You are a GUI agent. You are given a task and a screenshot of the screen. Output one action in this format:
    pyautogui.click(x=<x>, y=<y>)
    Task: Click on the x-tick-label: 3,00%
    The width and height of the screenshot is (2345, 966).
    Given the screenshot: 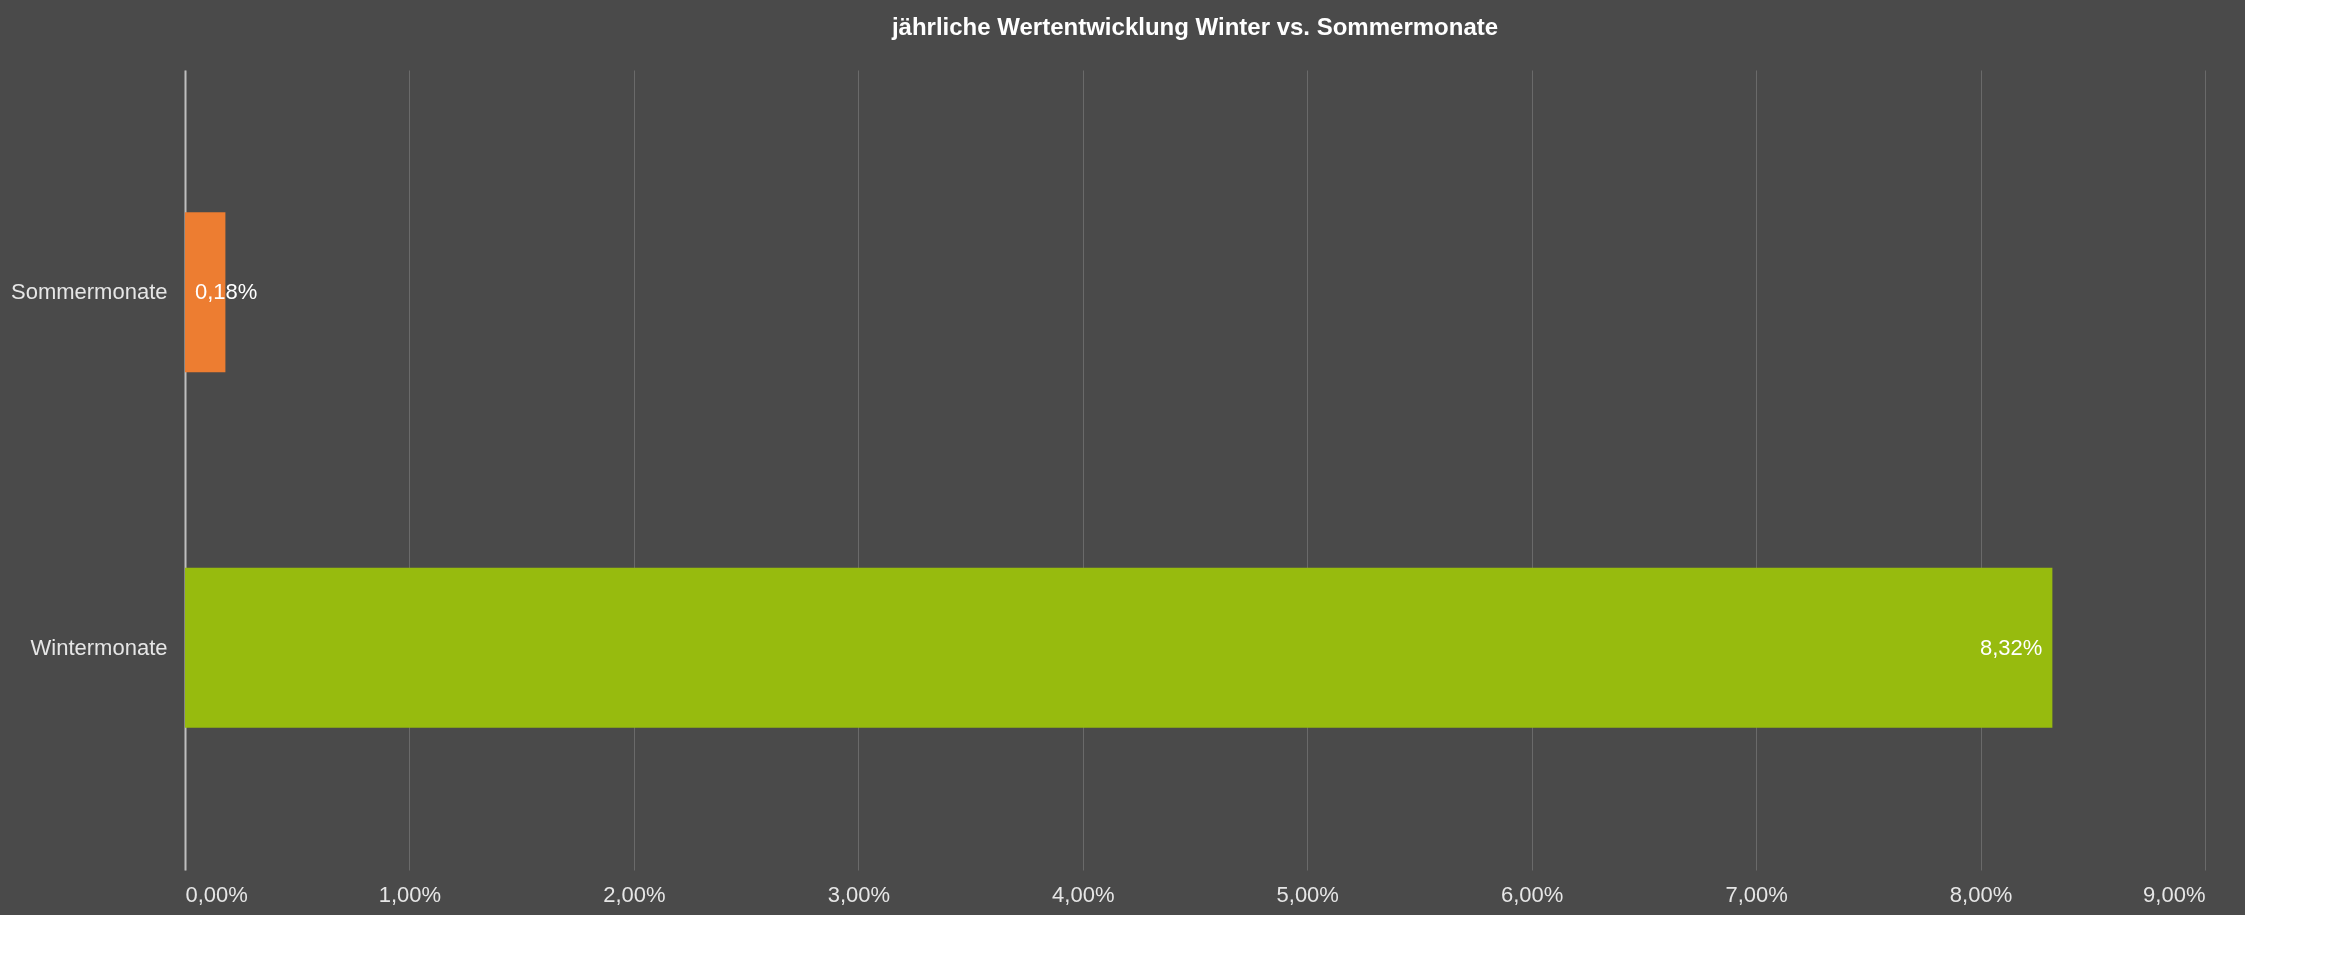 What is the action you would take?
    pyautogui.click(x=859, y=894)
    